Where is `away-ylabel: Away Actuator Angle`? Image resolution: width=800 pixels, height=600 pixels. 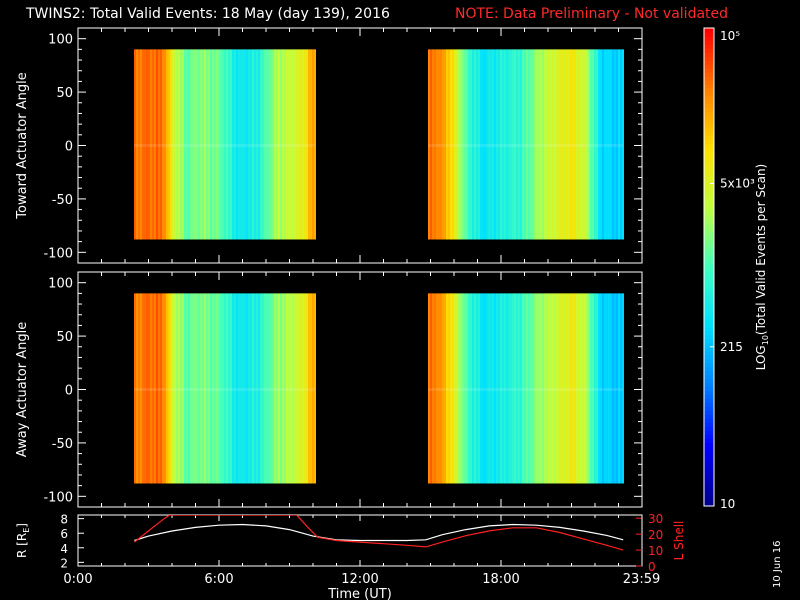 away-ylabel: Away Actuator Angle is located at coordinates (22, 389).